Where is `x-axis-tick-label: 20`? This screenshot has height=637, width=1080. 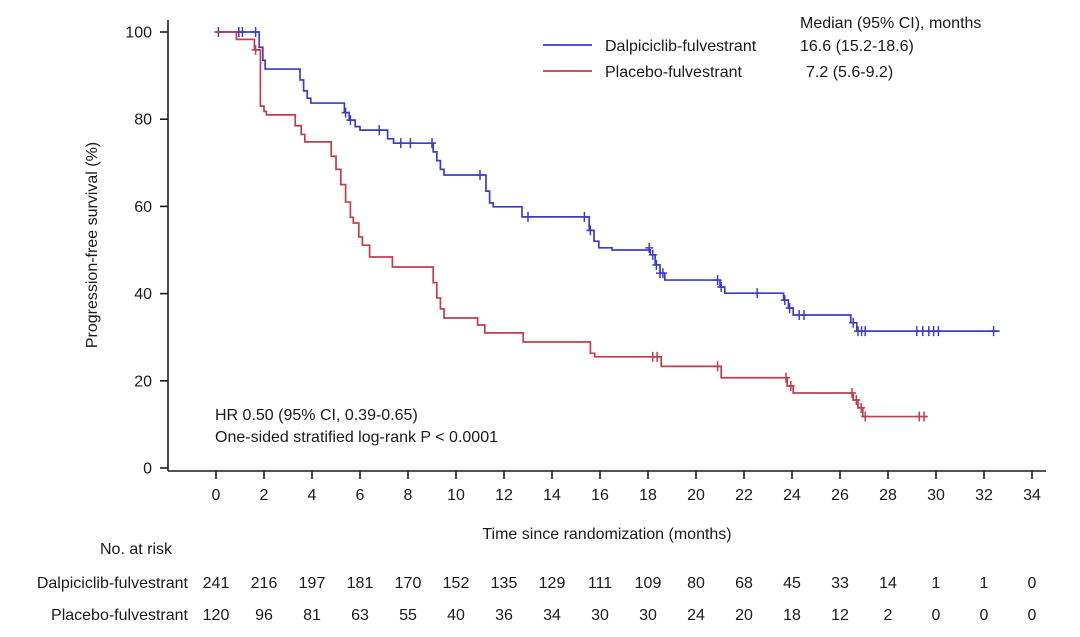
x-axis-tick-label: 20 is located at coordinates (696, 495).